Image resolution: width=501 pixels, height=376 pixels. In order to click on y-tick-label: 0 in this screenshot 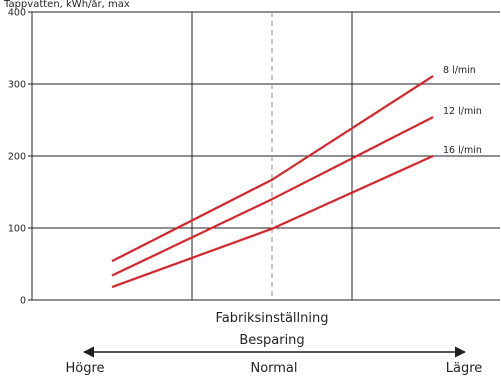, I will do `click(23, 301)`.